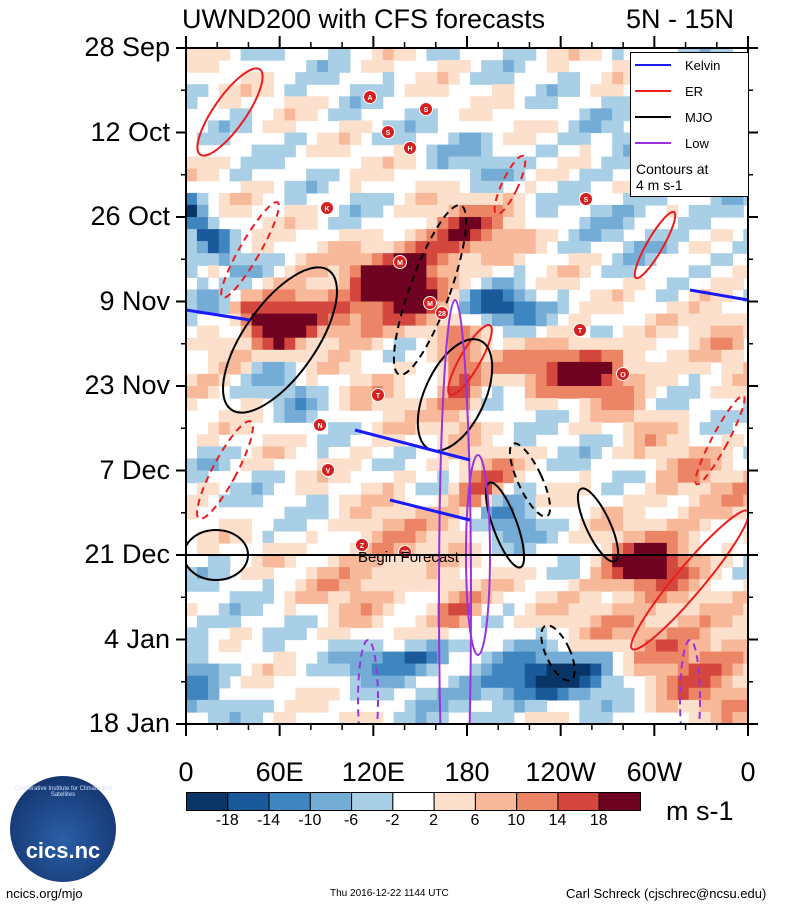 The image size is (809, 907). I want to click on colorbar-tick-label: -6, so click(351, 820).